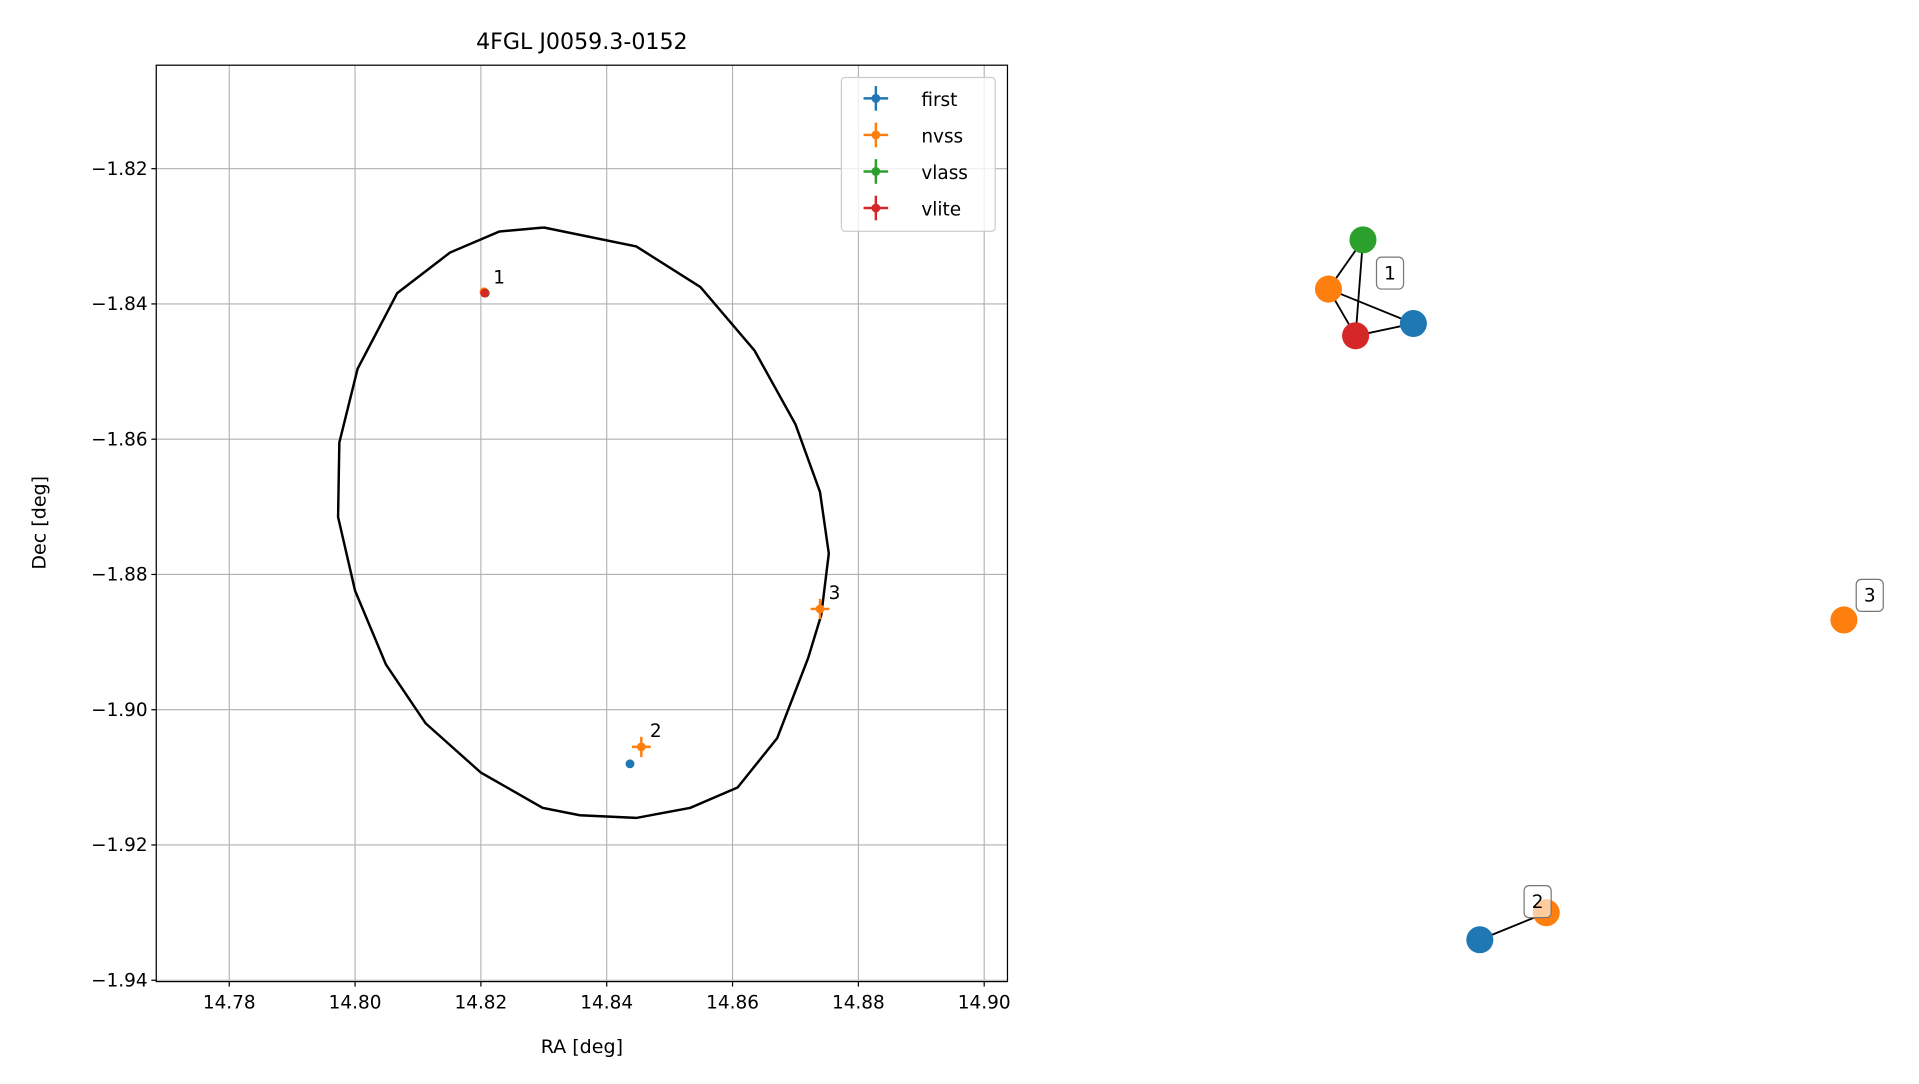 This screenshot has height=1084, width=1919. Describe the element at coordinates (119, 575) in the screenshot. I see `y-tick-label: −1.88` at that location.